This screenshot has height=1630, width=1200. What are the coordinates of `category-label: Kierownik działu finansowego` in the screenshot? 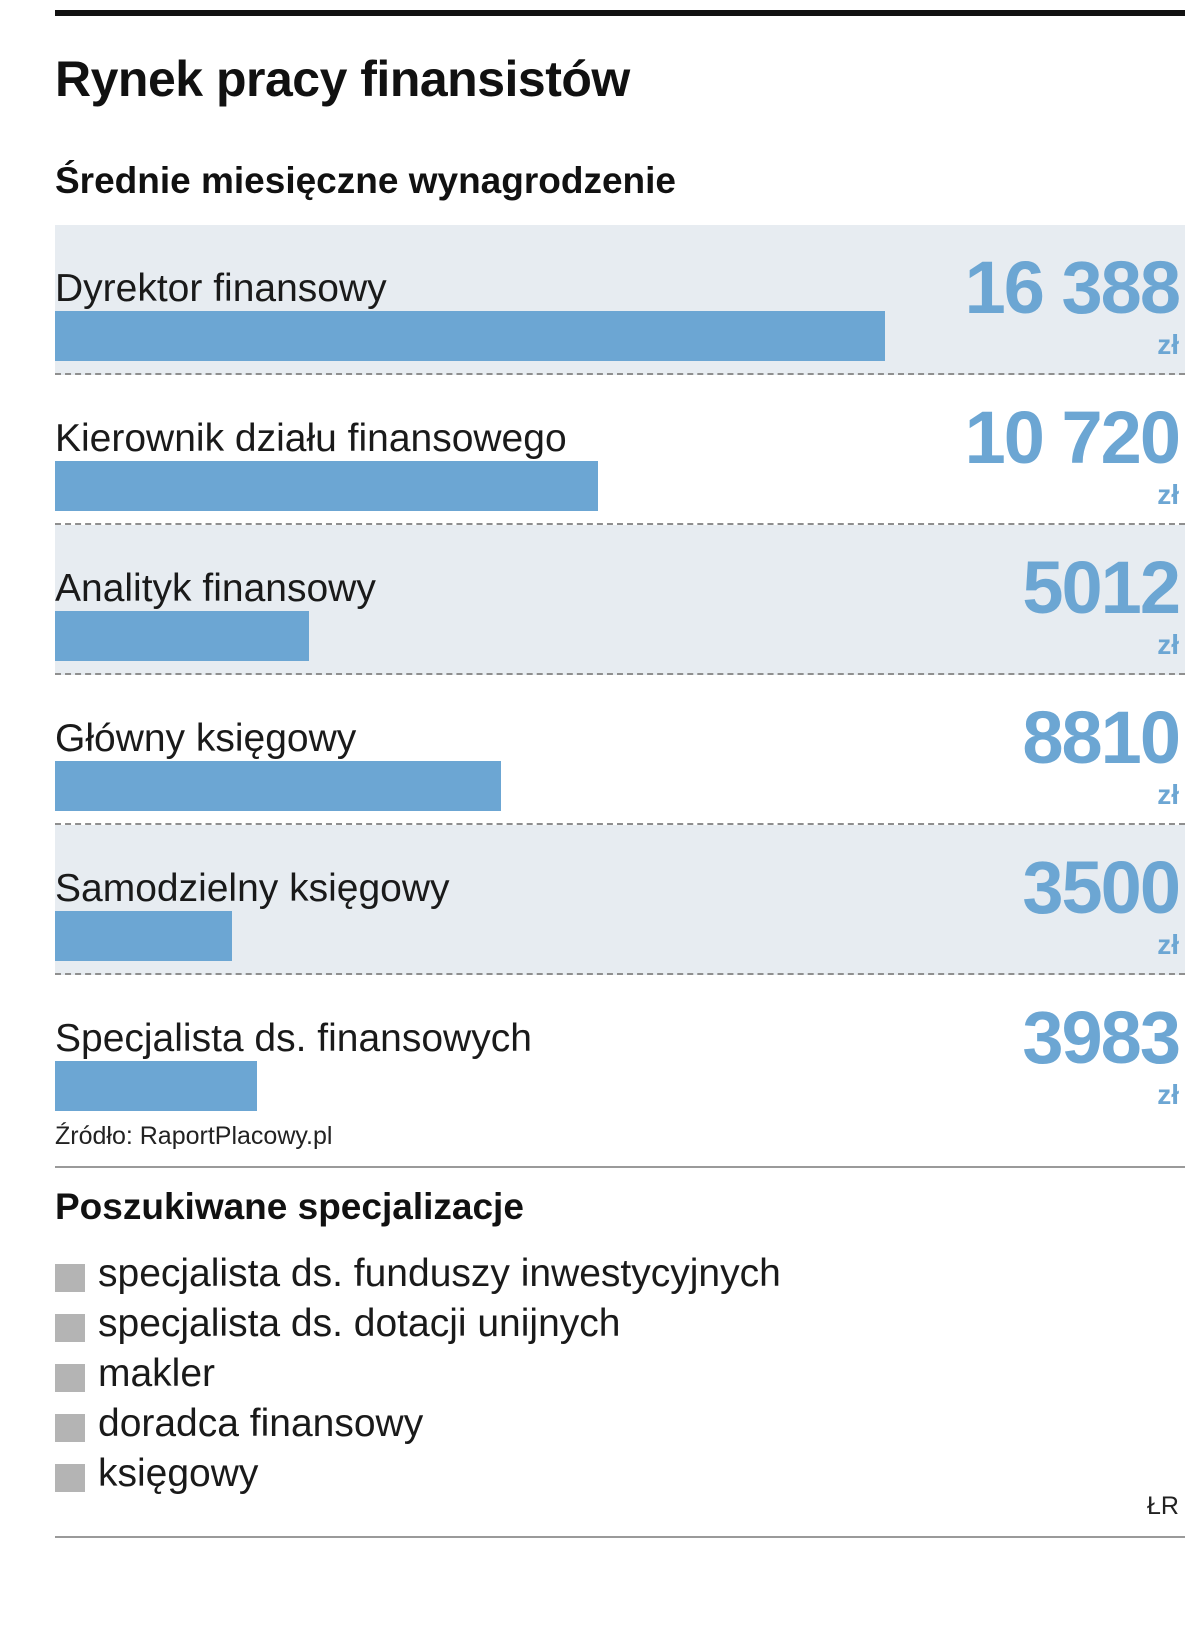 It's located at (311, 438).